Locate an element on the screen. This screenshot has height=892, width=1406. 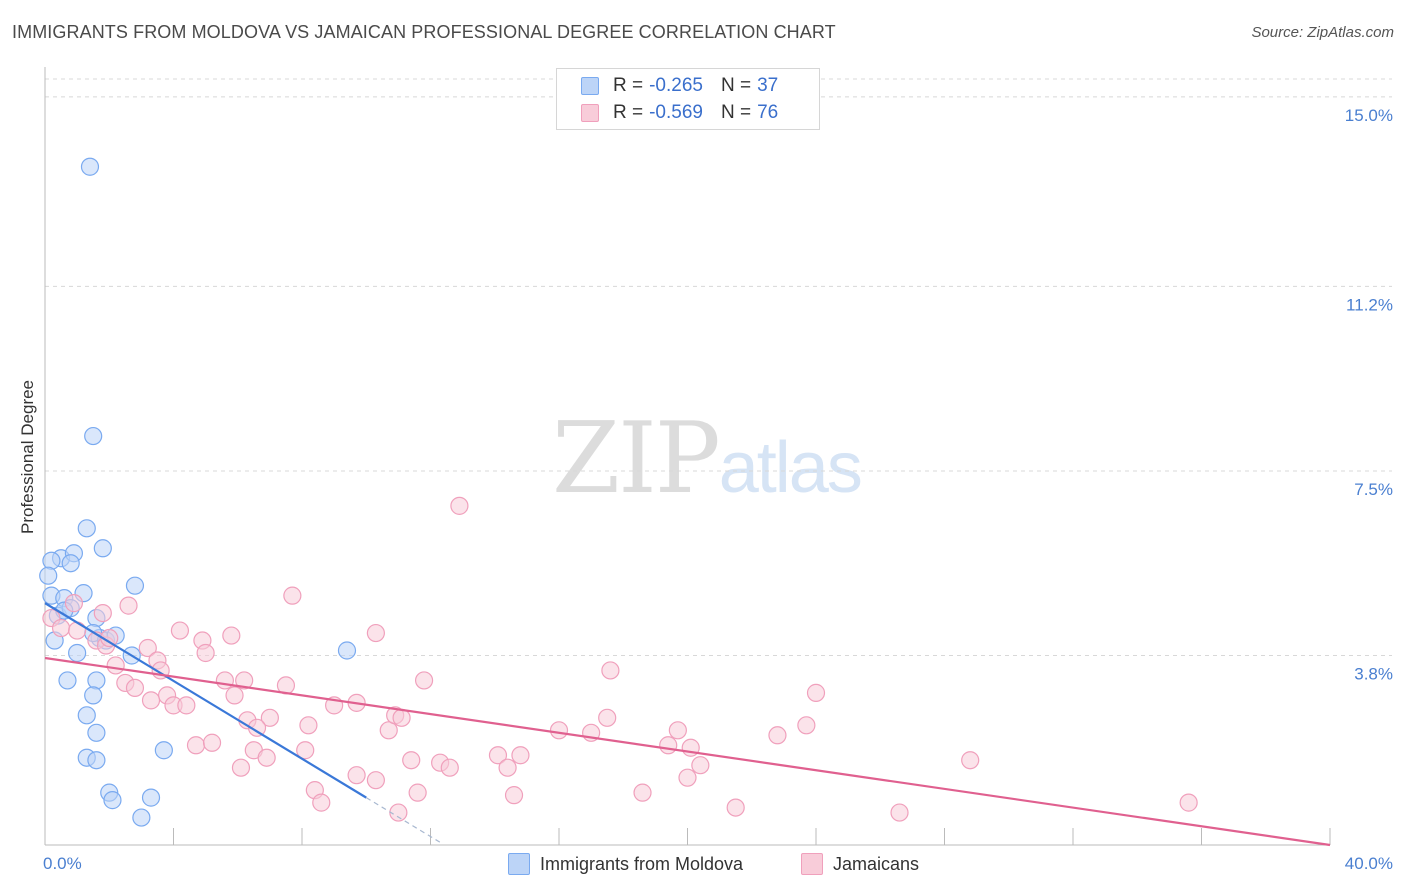
r-value: -0.265 is located at coordinates (676, 85).